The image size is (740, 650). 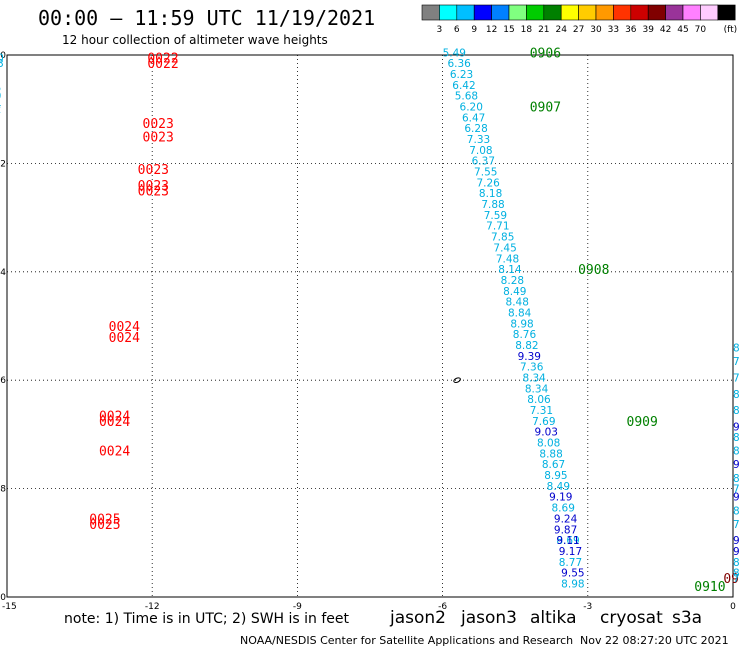 What do you see at coordinates (510, 270) in the screenshot?
I see `swh-label-swh_cyan: 8.14` at bounding box center [510, 270].